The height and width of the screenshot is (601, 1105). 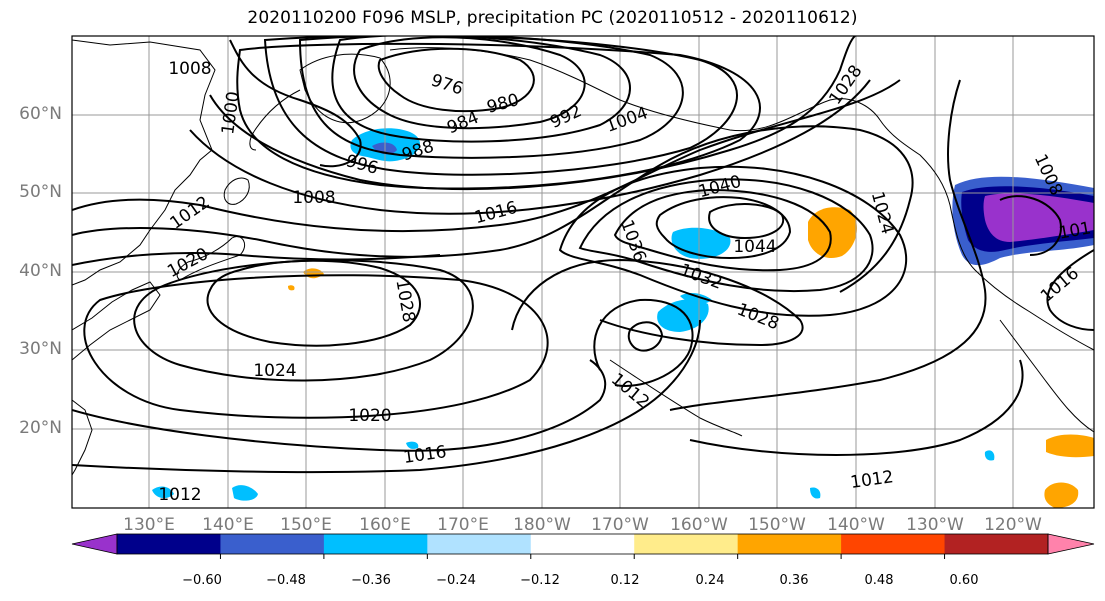 I want to click on lon-label: 170°E, so click(x=463, y=525).